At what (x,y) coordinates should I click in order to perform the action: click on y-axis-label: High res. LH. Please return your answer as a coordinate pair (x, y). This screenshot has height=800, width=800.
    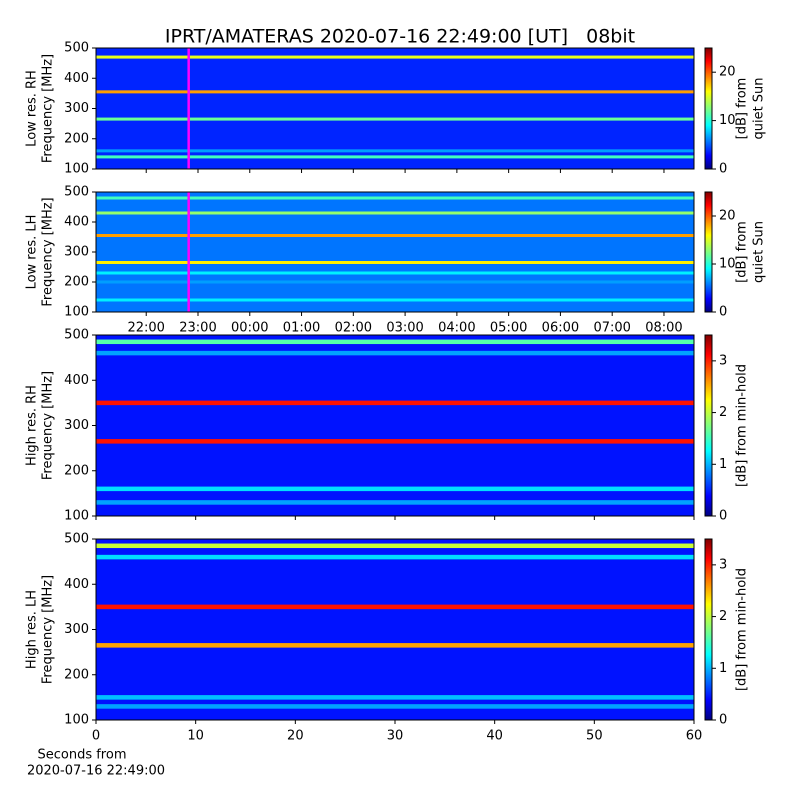
    Looking at the image, I should click on (32, 629).